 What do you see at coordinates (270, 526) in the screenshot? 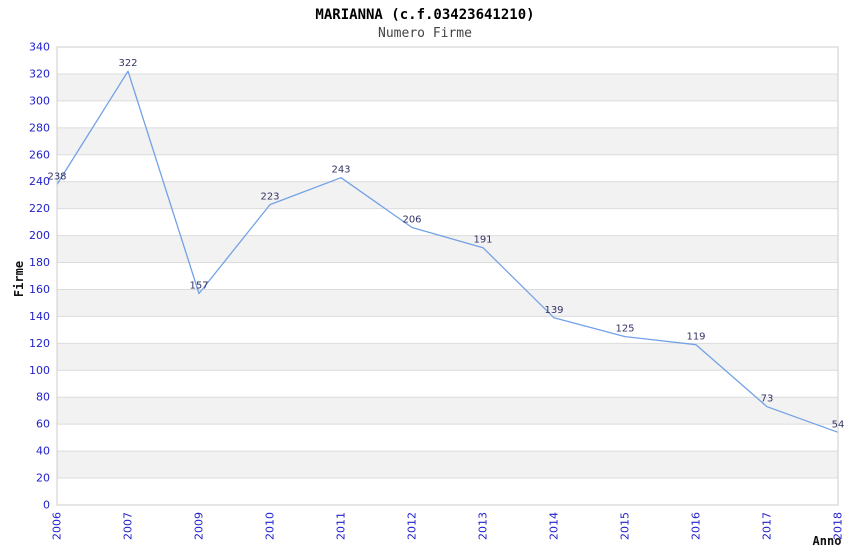
I see `x-tick-label: 2010` at bounding box center [270, 526].